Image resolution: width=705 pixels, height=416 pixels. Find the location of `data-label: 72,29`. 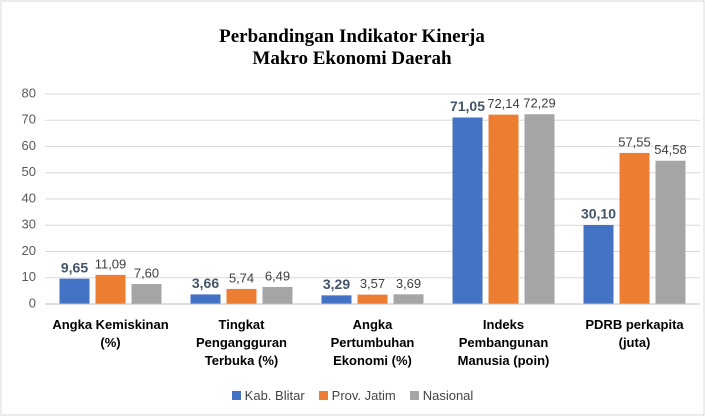

data-label: 72,29 is located at coordinates (539, 103).